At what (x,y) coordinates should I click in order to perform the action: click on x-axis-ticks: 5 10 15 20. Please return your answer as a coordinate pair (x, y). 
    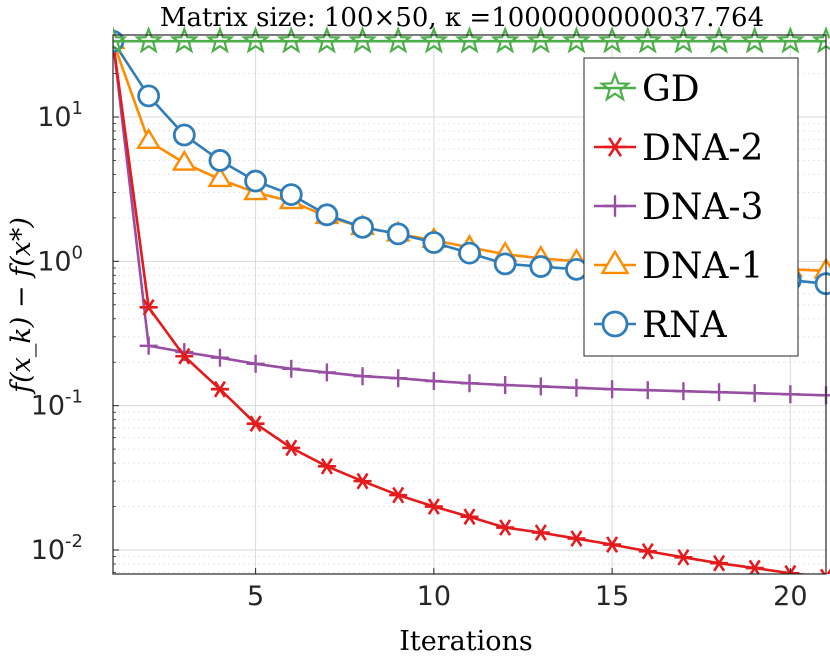
    Looking at the image, I should click on (527, 590).